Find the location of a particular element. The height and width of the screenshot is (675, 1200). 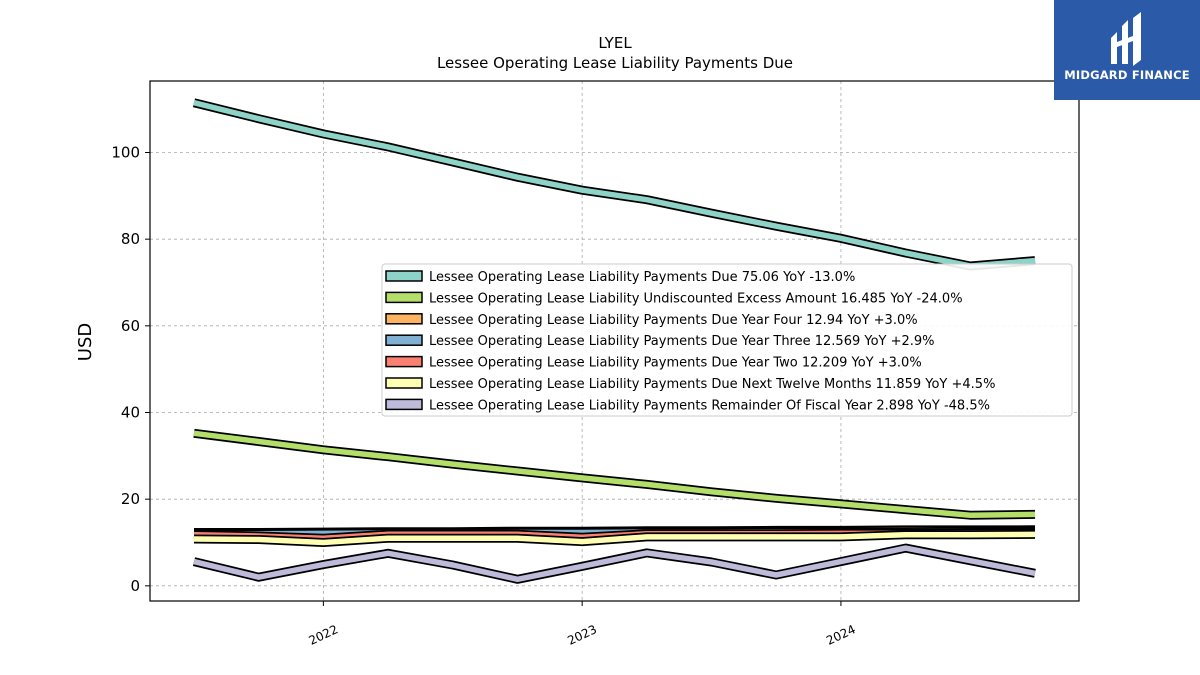

logo-text: MIDGARD FINANCE is located at coordinates (1127, 75).